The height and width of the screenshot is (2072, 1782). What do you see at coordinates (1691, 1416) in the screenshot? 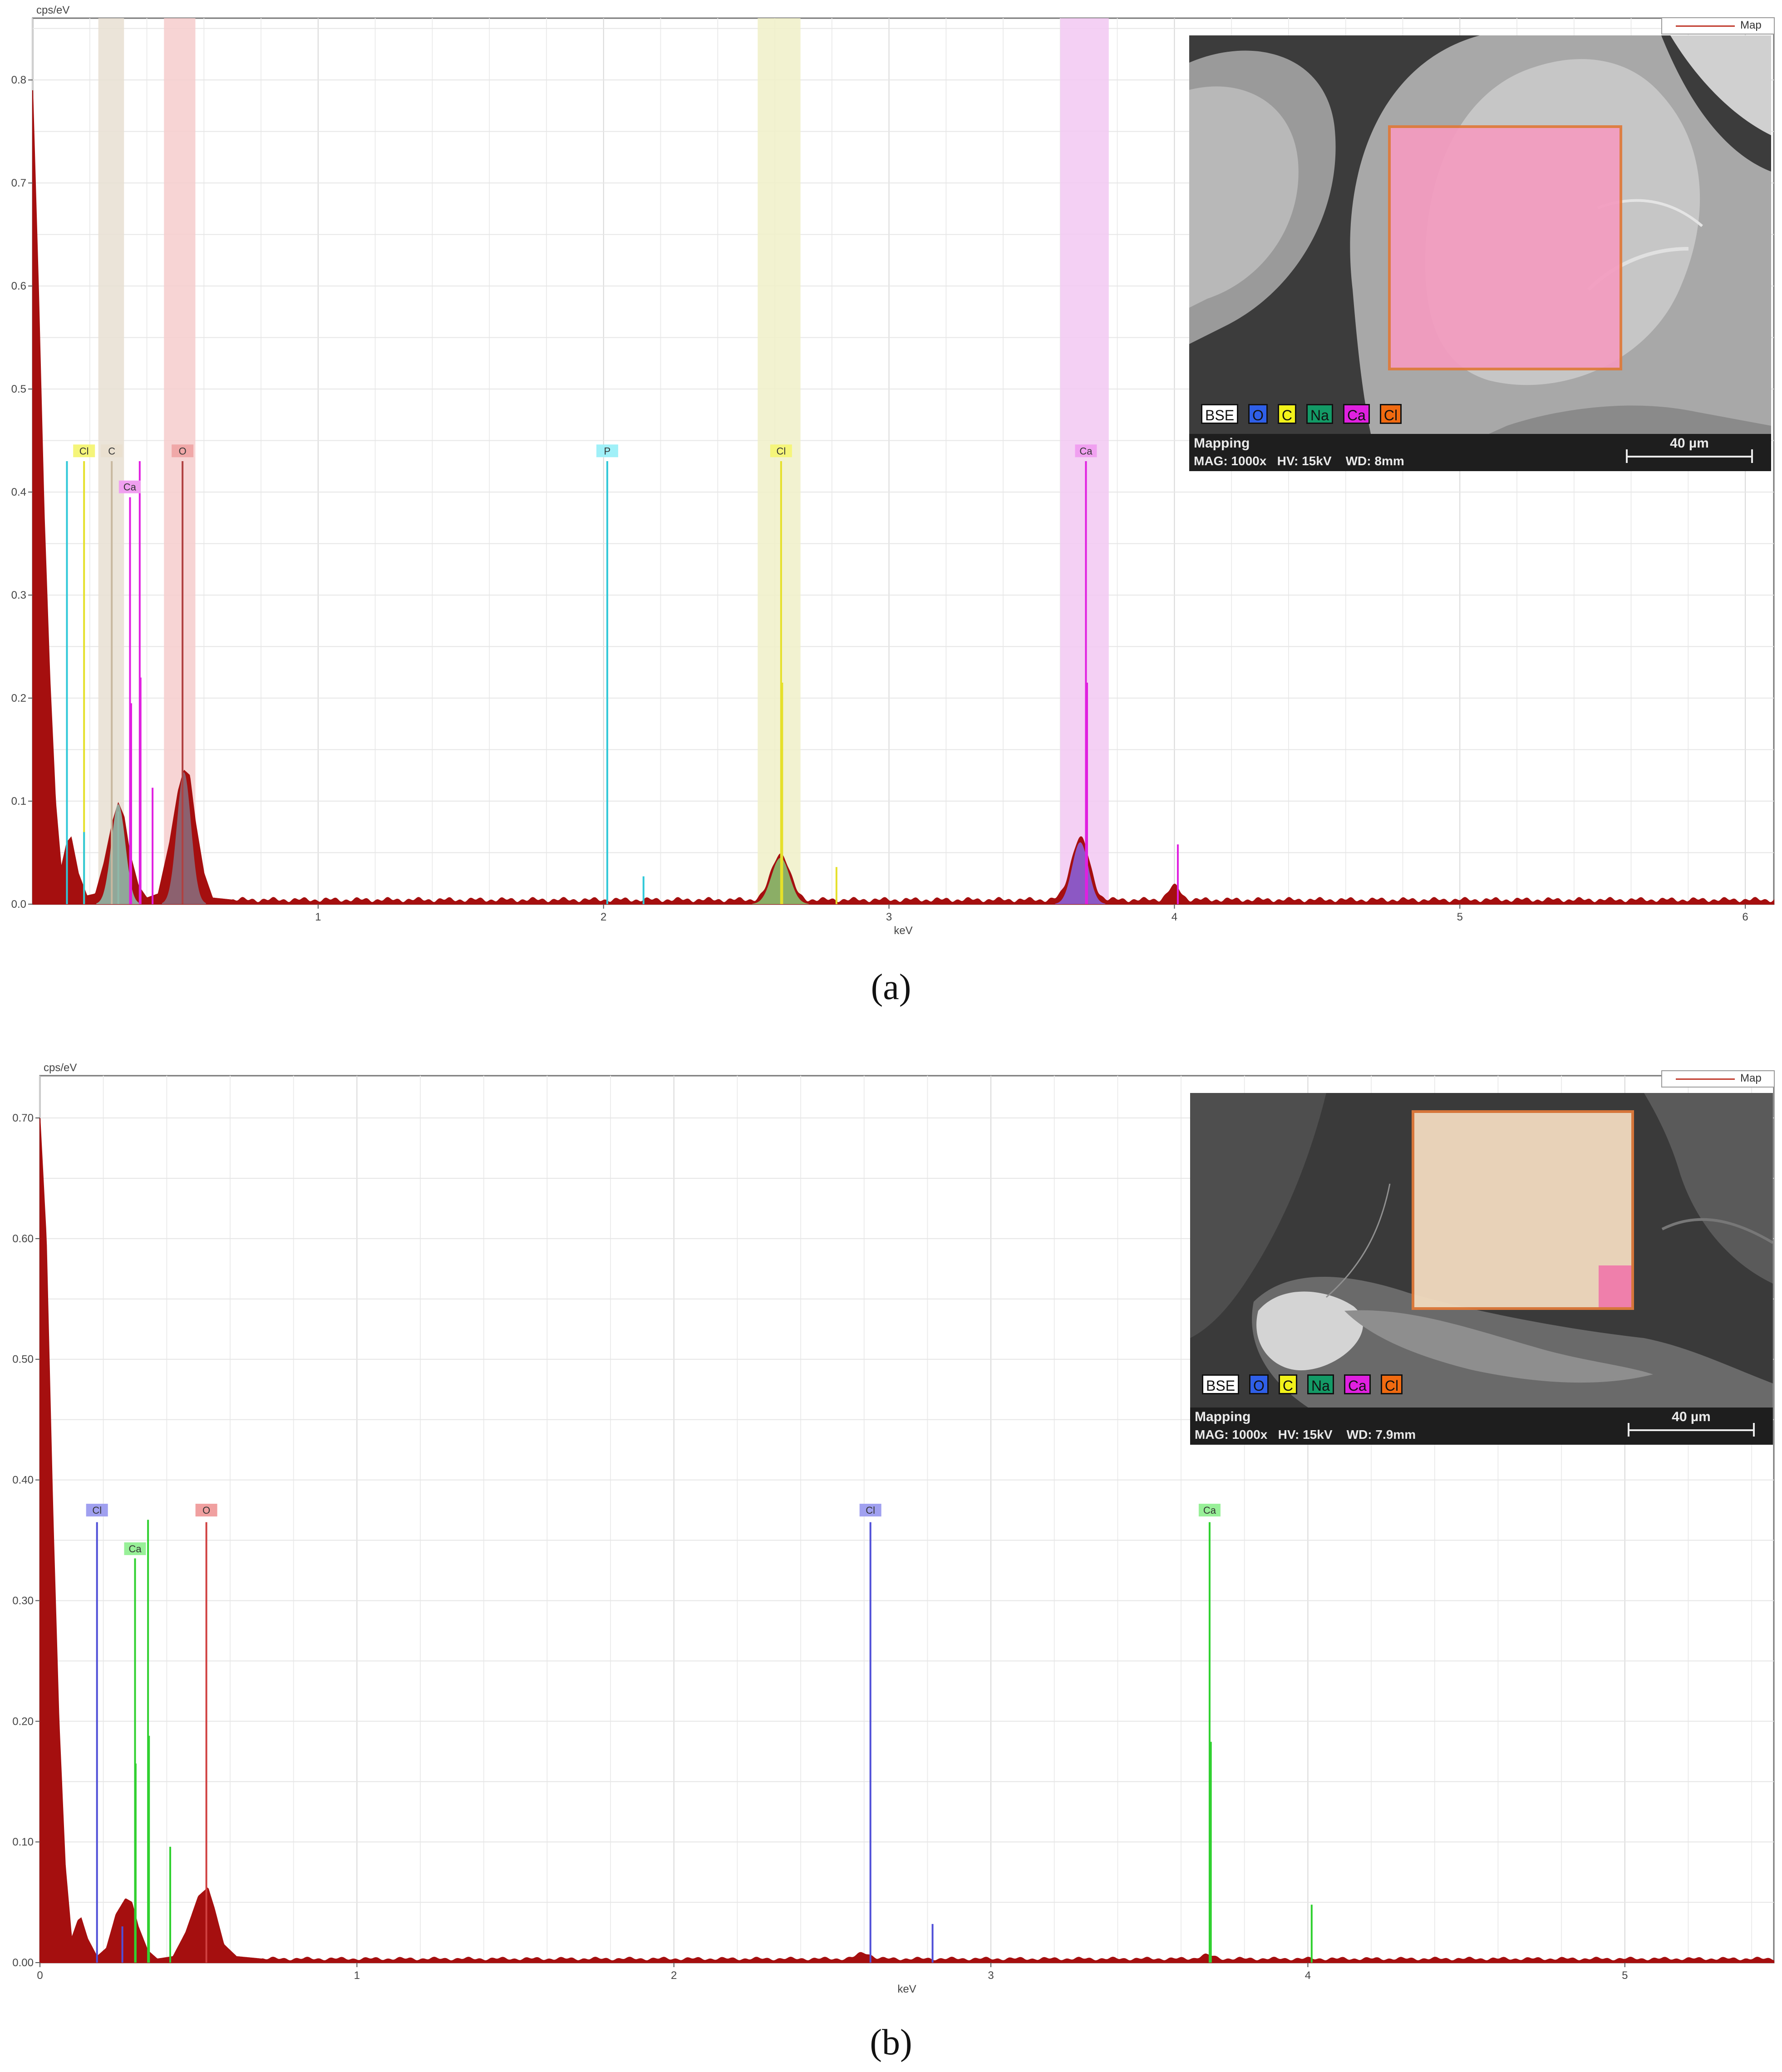
I see `scale-label-b: 40 µm` at bounding box center [1691, 1416].